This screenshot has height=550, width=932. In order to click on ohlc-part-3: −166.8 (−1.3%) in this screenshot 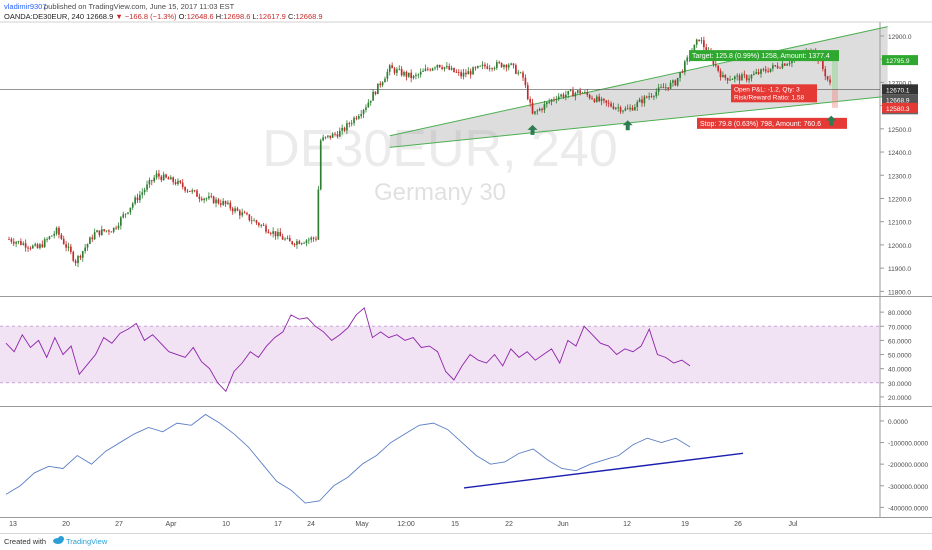, I will do `click(152, 16)`.